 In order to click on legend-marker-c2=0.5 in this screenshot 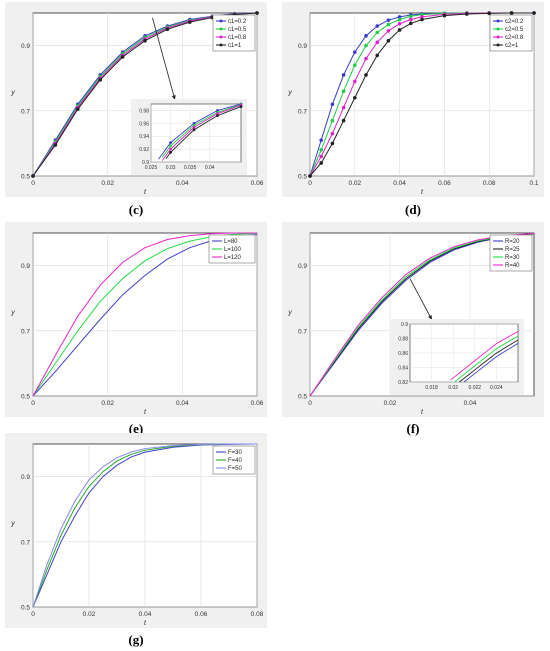, I will do `click(498, 29)`.